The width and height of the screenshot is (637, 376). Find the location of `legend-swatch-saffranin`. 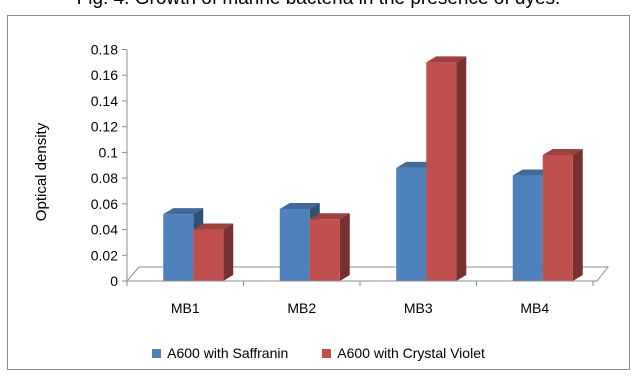

legend-swatch-saffranin is located at coordinates (157, 353).